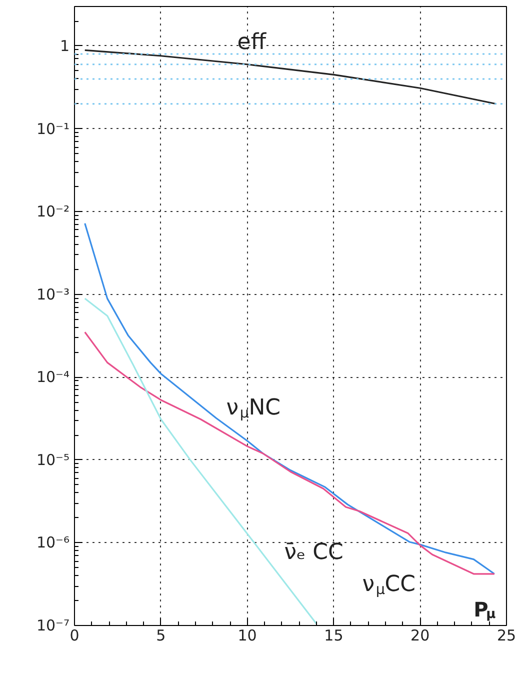  What do you see at coordinates (75, 635) in the screenshot?
I see `x-tick-label: 0` at bounding box center [75, 635].